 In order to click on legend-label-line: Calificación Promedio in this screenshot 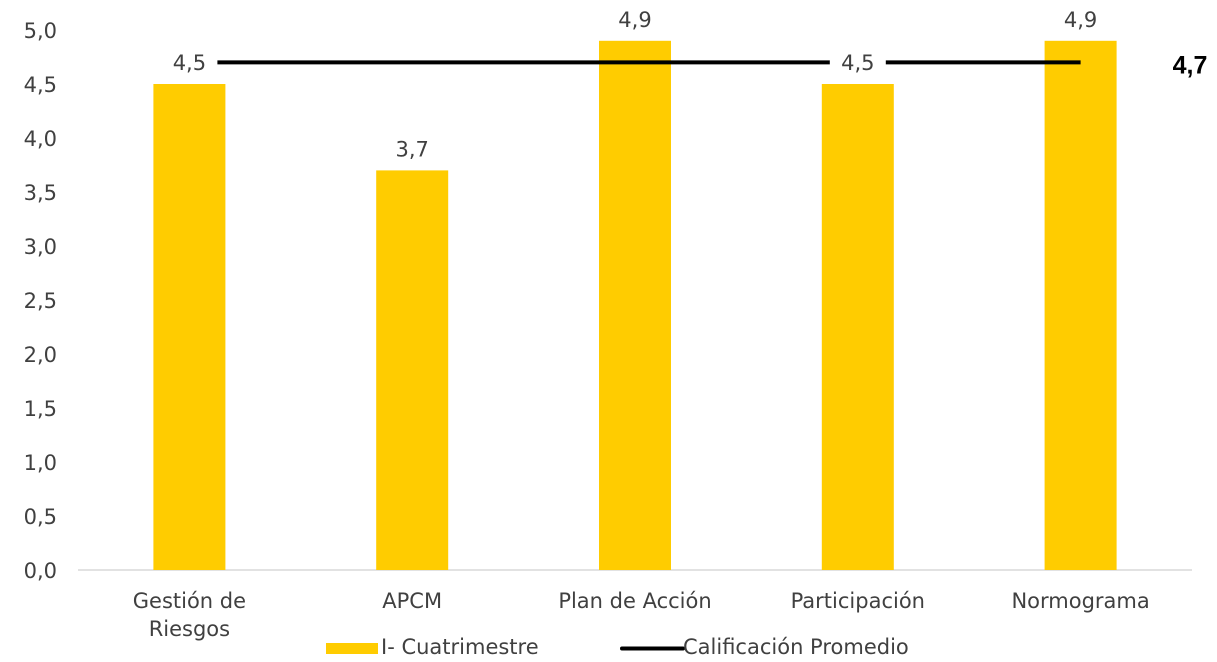, I will do `click(796, 647)`.